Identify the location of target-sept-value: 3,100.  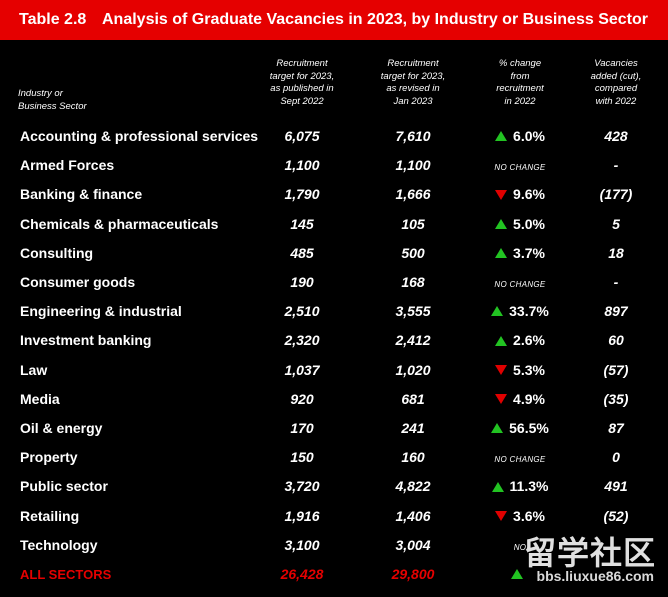
(302, 544).